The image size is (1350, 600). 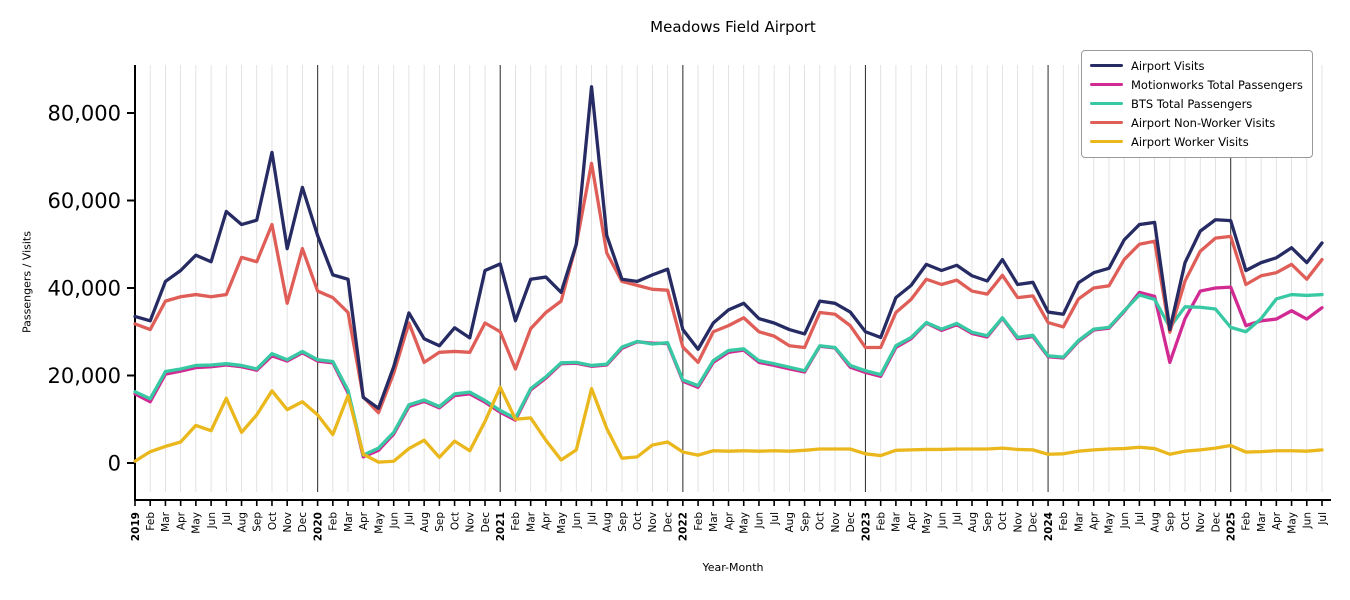 I want to click on x-tick-label: 2020, so click(x=318, y=526).